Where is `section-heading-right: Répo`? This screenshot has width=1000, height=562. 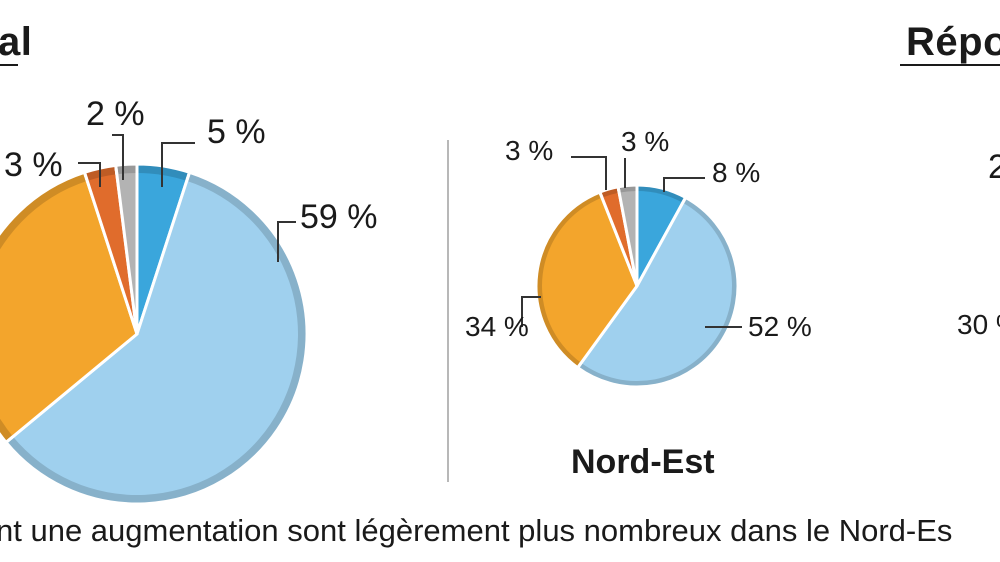 section-heading-right: Répo is located at coordinates (953, 42).